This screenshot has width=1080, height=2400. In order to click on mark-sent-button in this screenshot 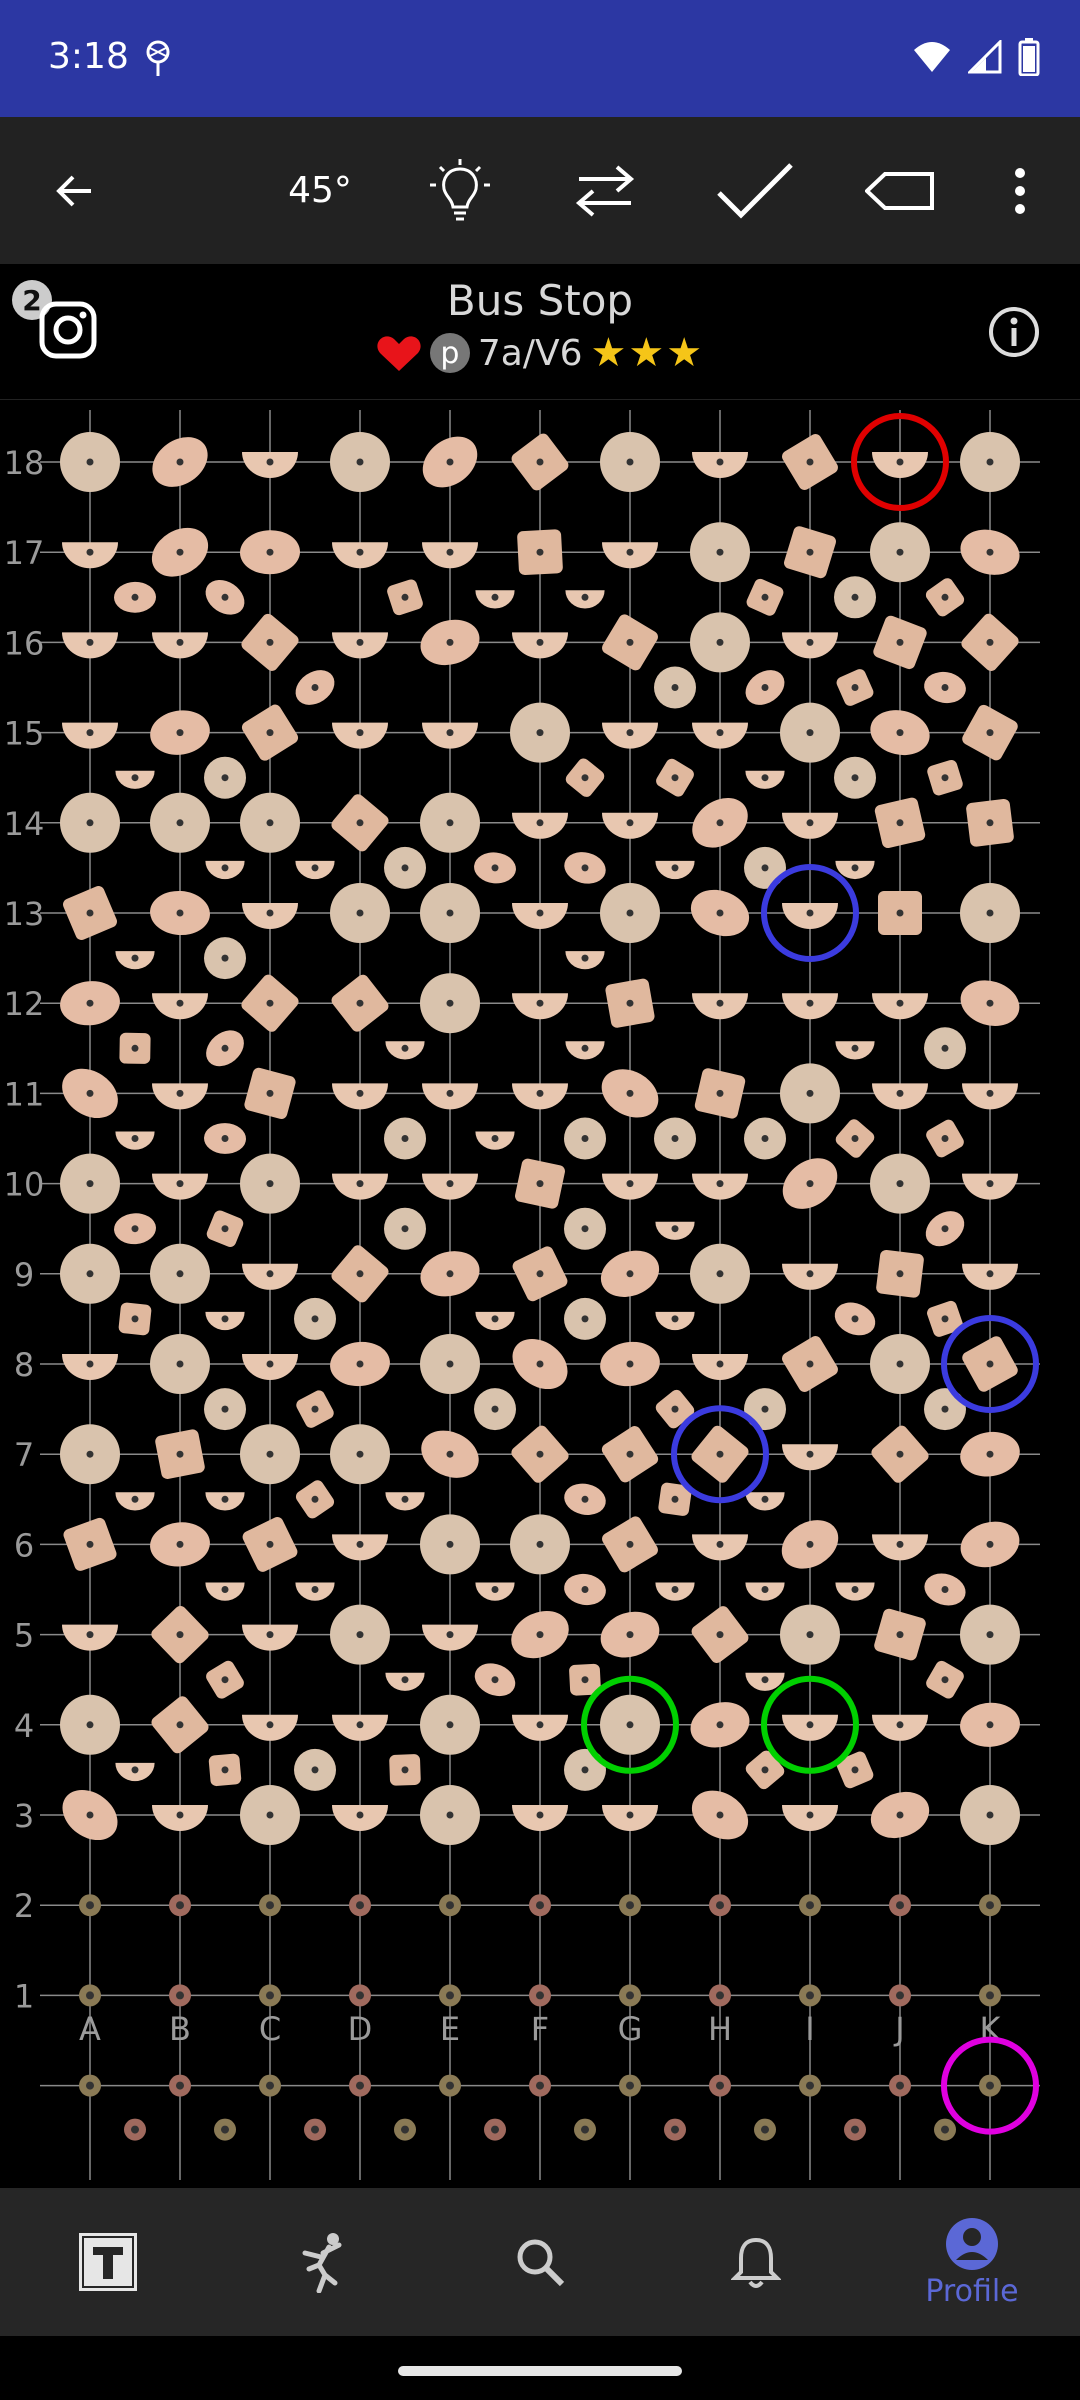, I will do `click(755, 190)`.